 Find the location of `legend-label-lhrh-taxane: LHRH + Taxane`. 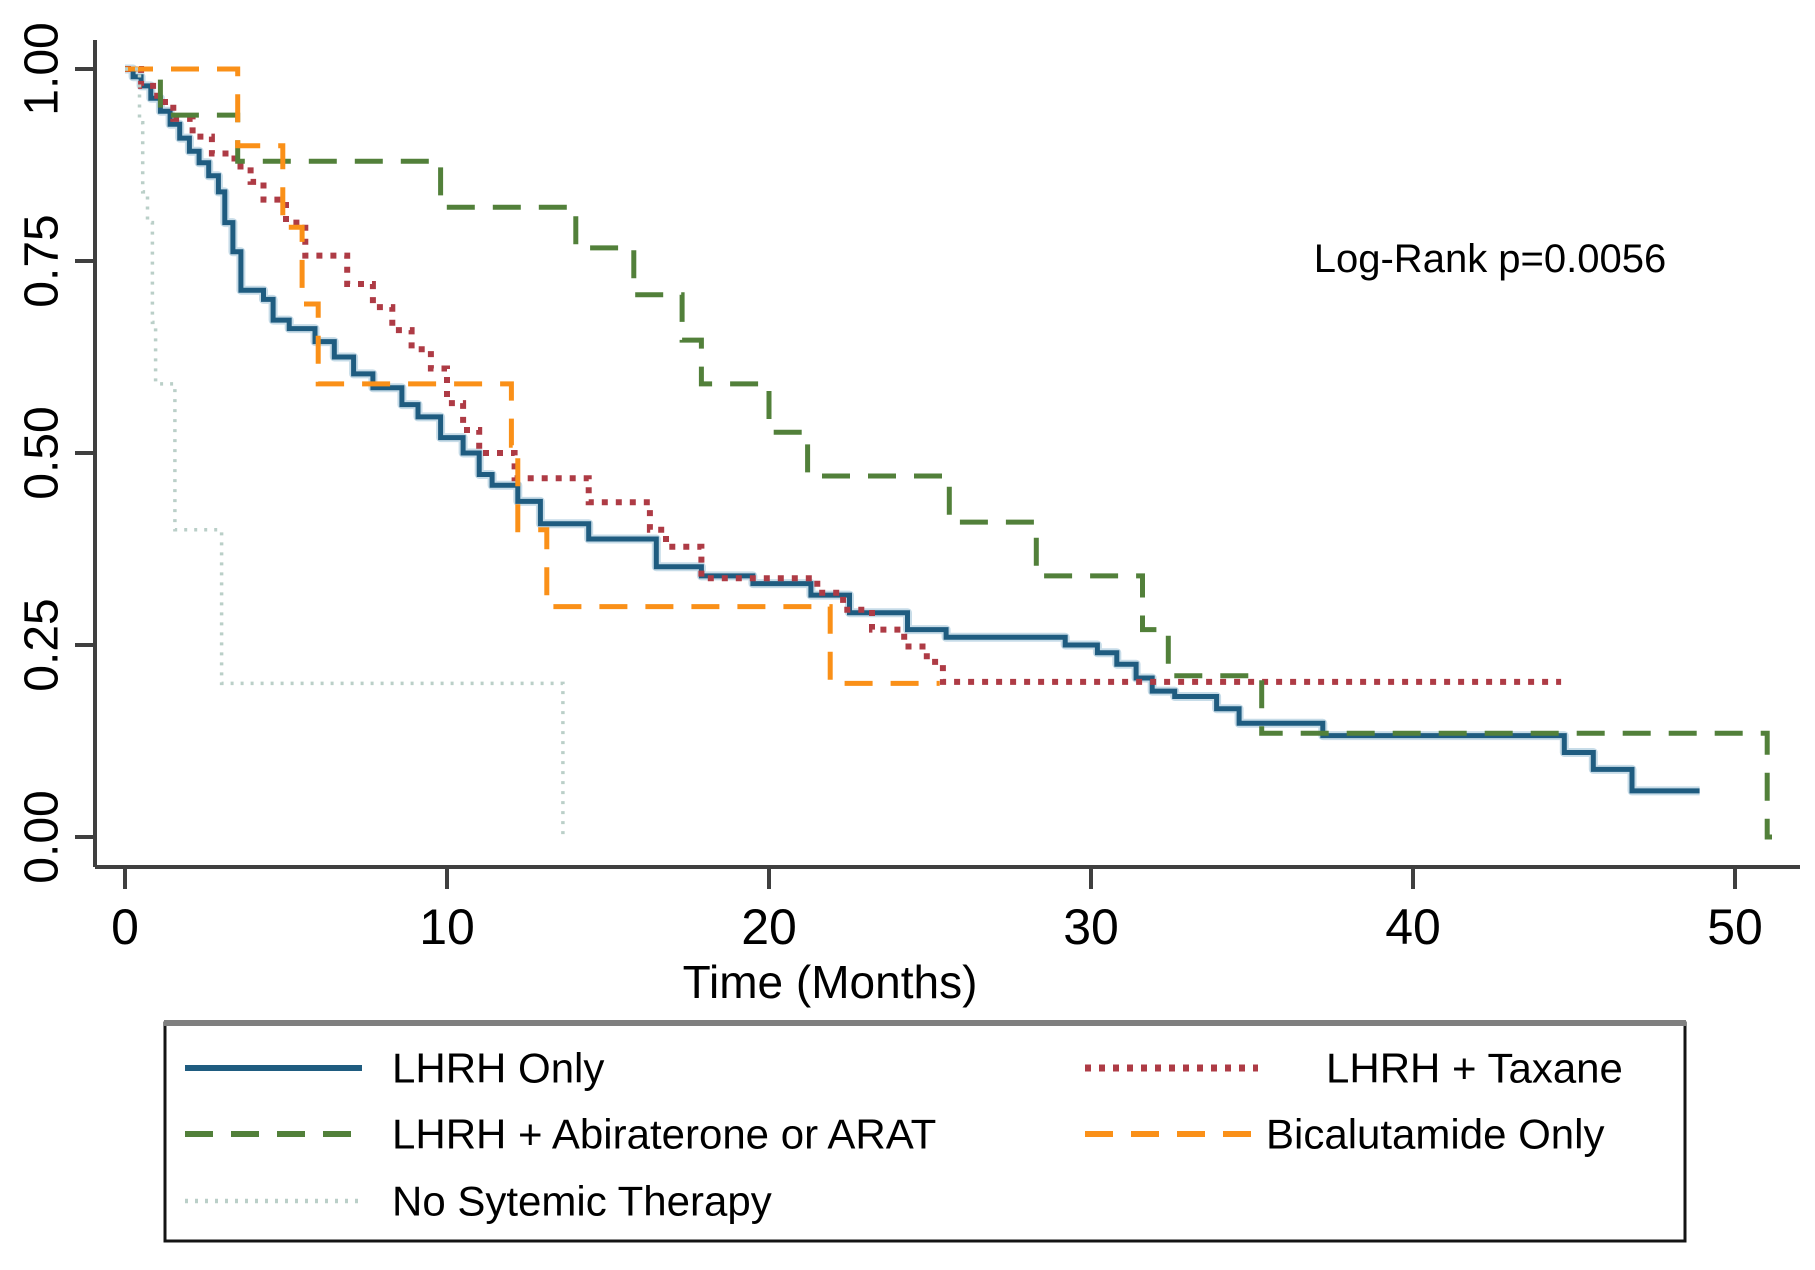

legend-label-lhrh-taxane: LHRH + Taxane is located at coordinates (1474, 1068).